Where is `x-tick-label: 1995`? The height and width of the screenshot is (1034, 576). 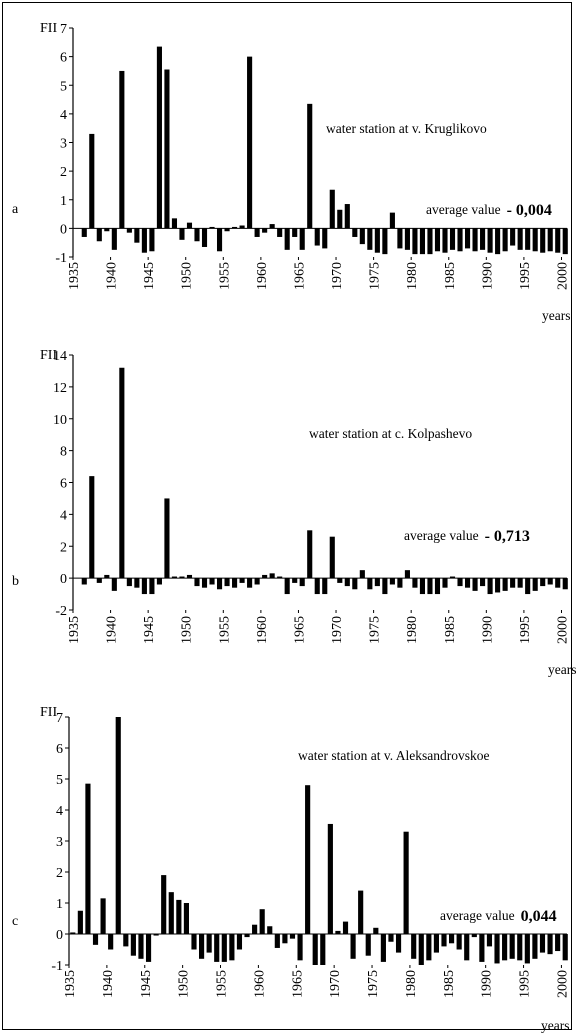
x-tick-label: 1995 is located at coordinates (525, 984).